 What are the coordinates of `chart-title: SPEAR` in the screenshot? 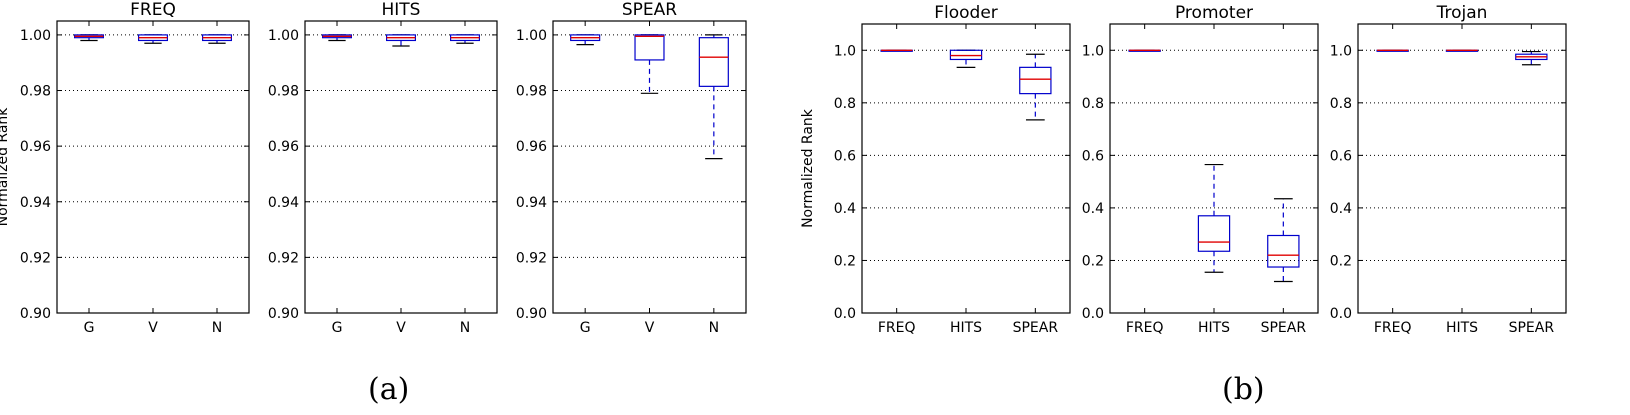 It's located at (649, 10).